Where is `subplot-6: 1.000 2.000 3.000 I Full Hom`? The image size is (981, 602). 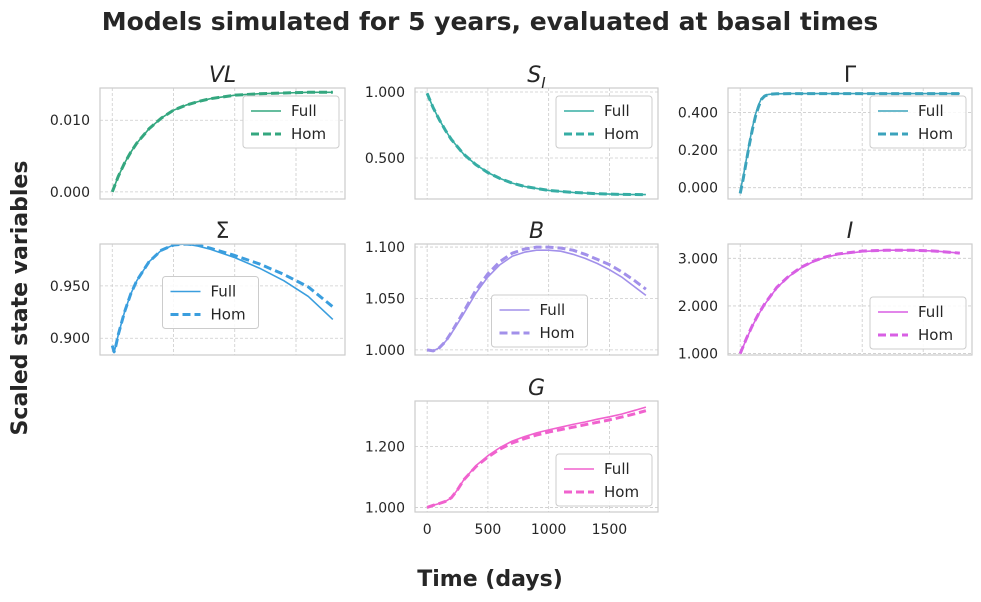
subplot-6: 1.000 2.000 3.000 I Full Hom is located at coordinates (825, 291).